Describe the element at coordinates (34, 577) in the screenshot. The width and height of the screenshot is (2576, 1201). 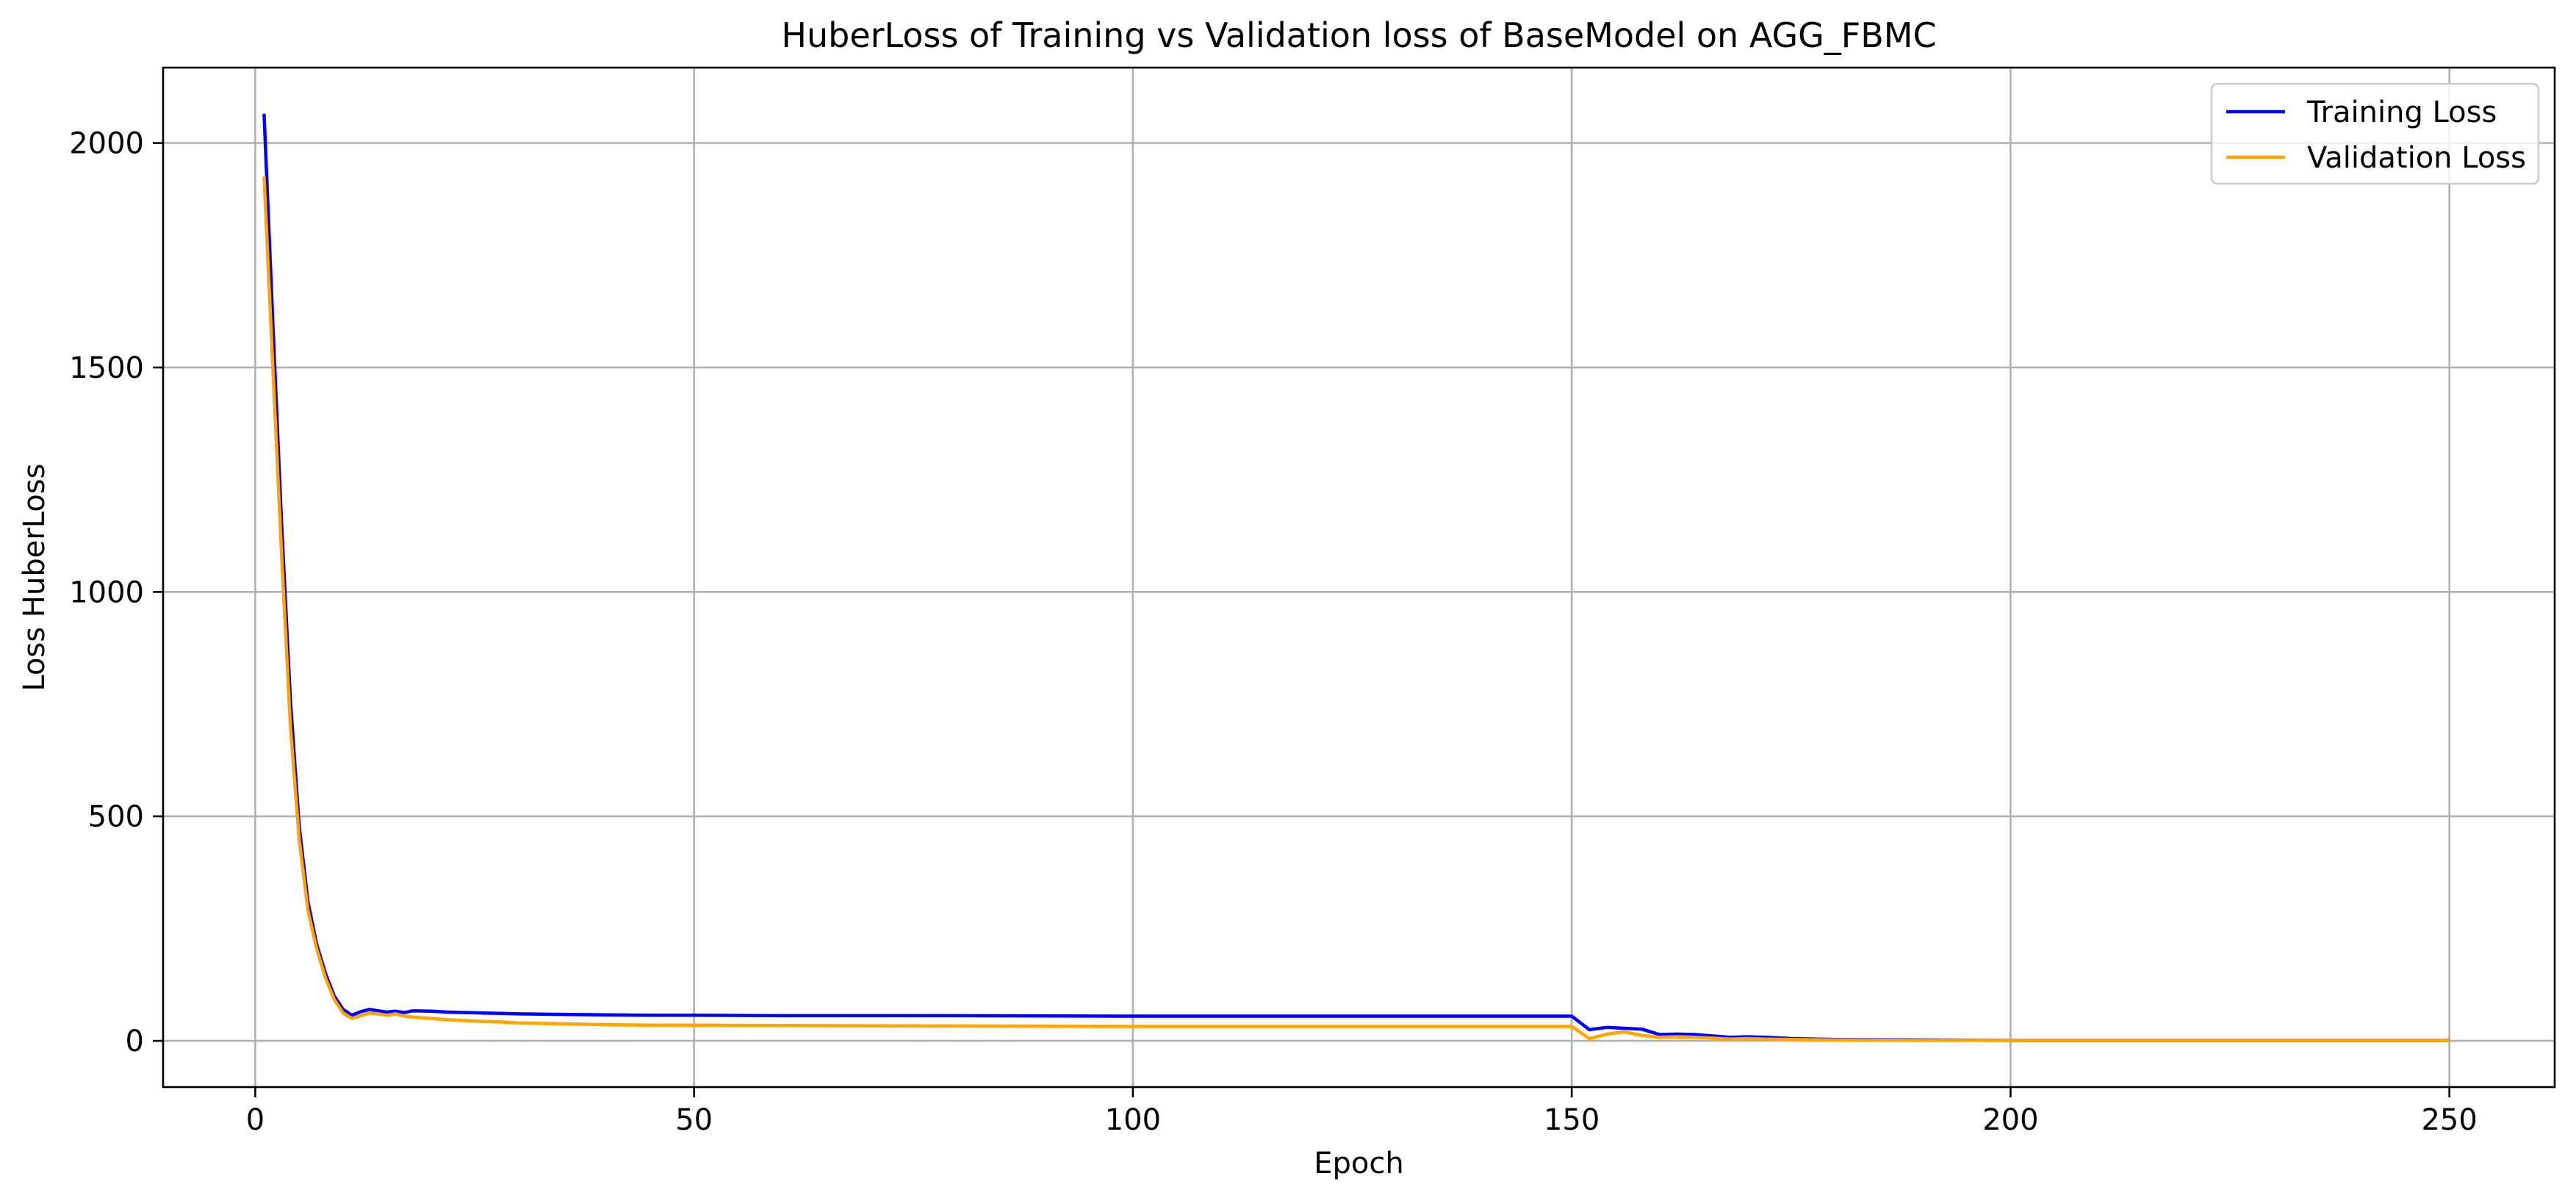
I see `y-axis-label: Loss HuberLoss` at that location.